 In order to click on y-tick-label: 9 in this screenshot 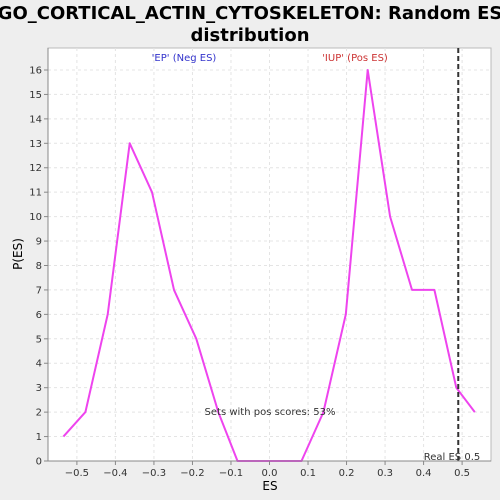, I will do `click(39, 242)`.